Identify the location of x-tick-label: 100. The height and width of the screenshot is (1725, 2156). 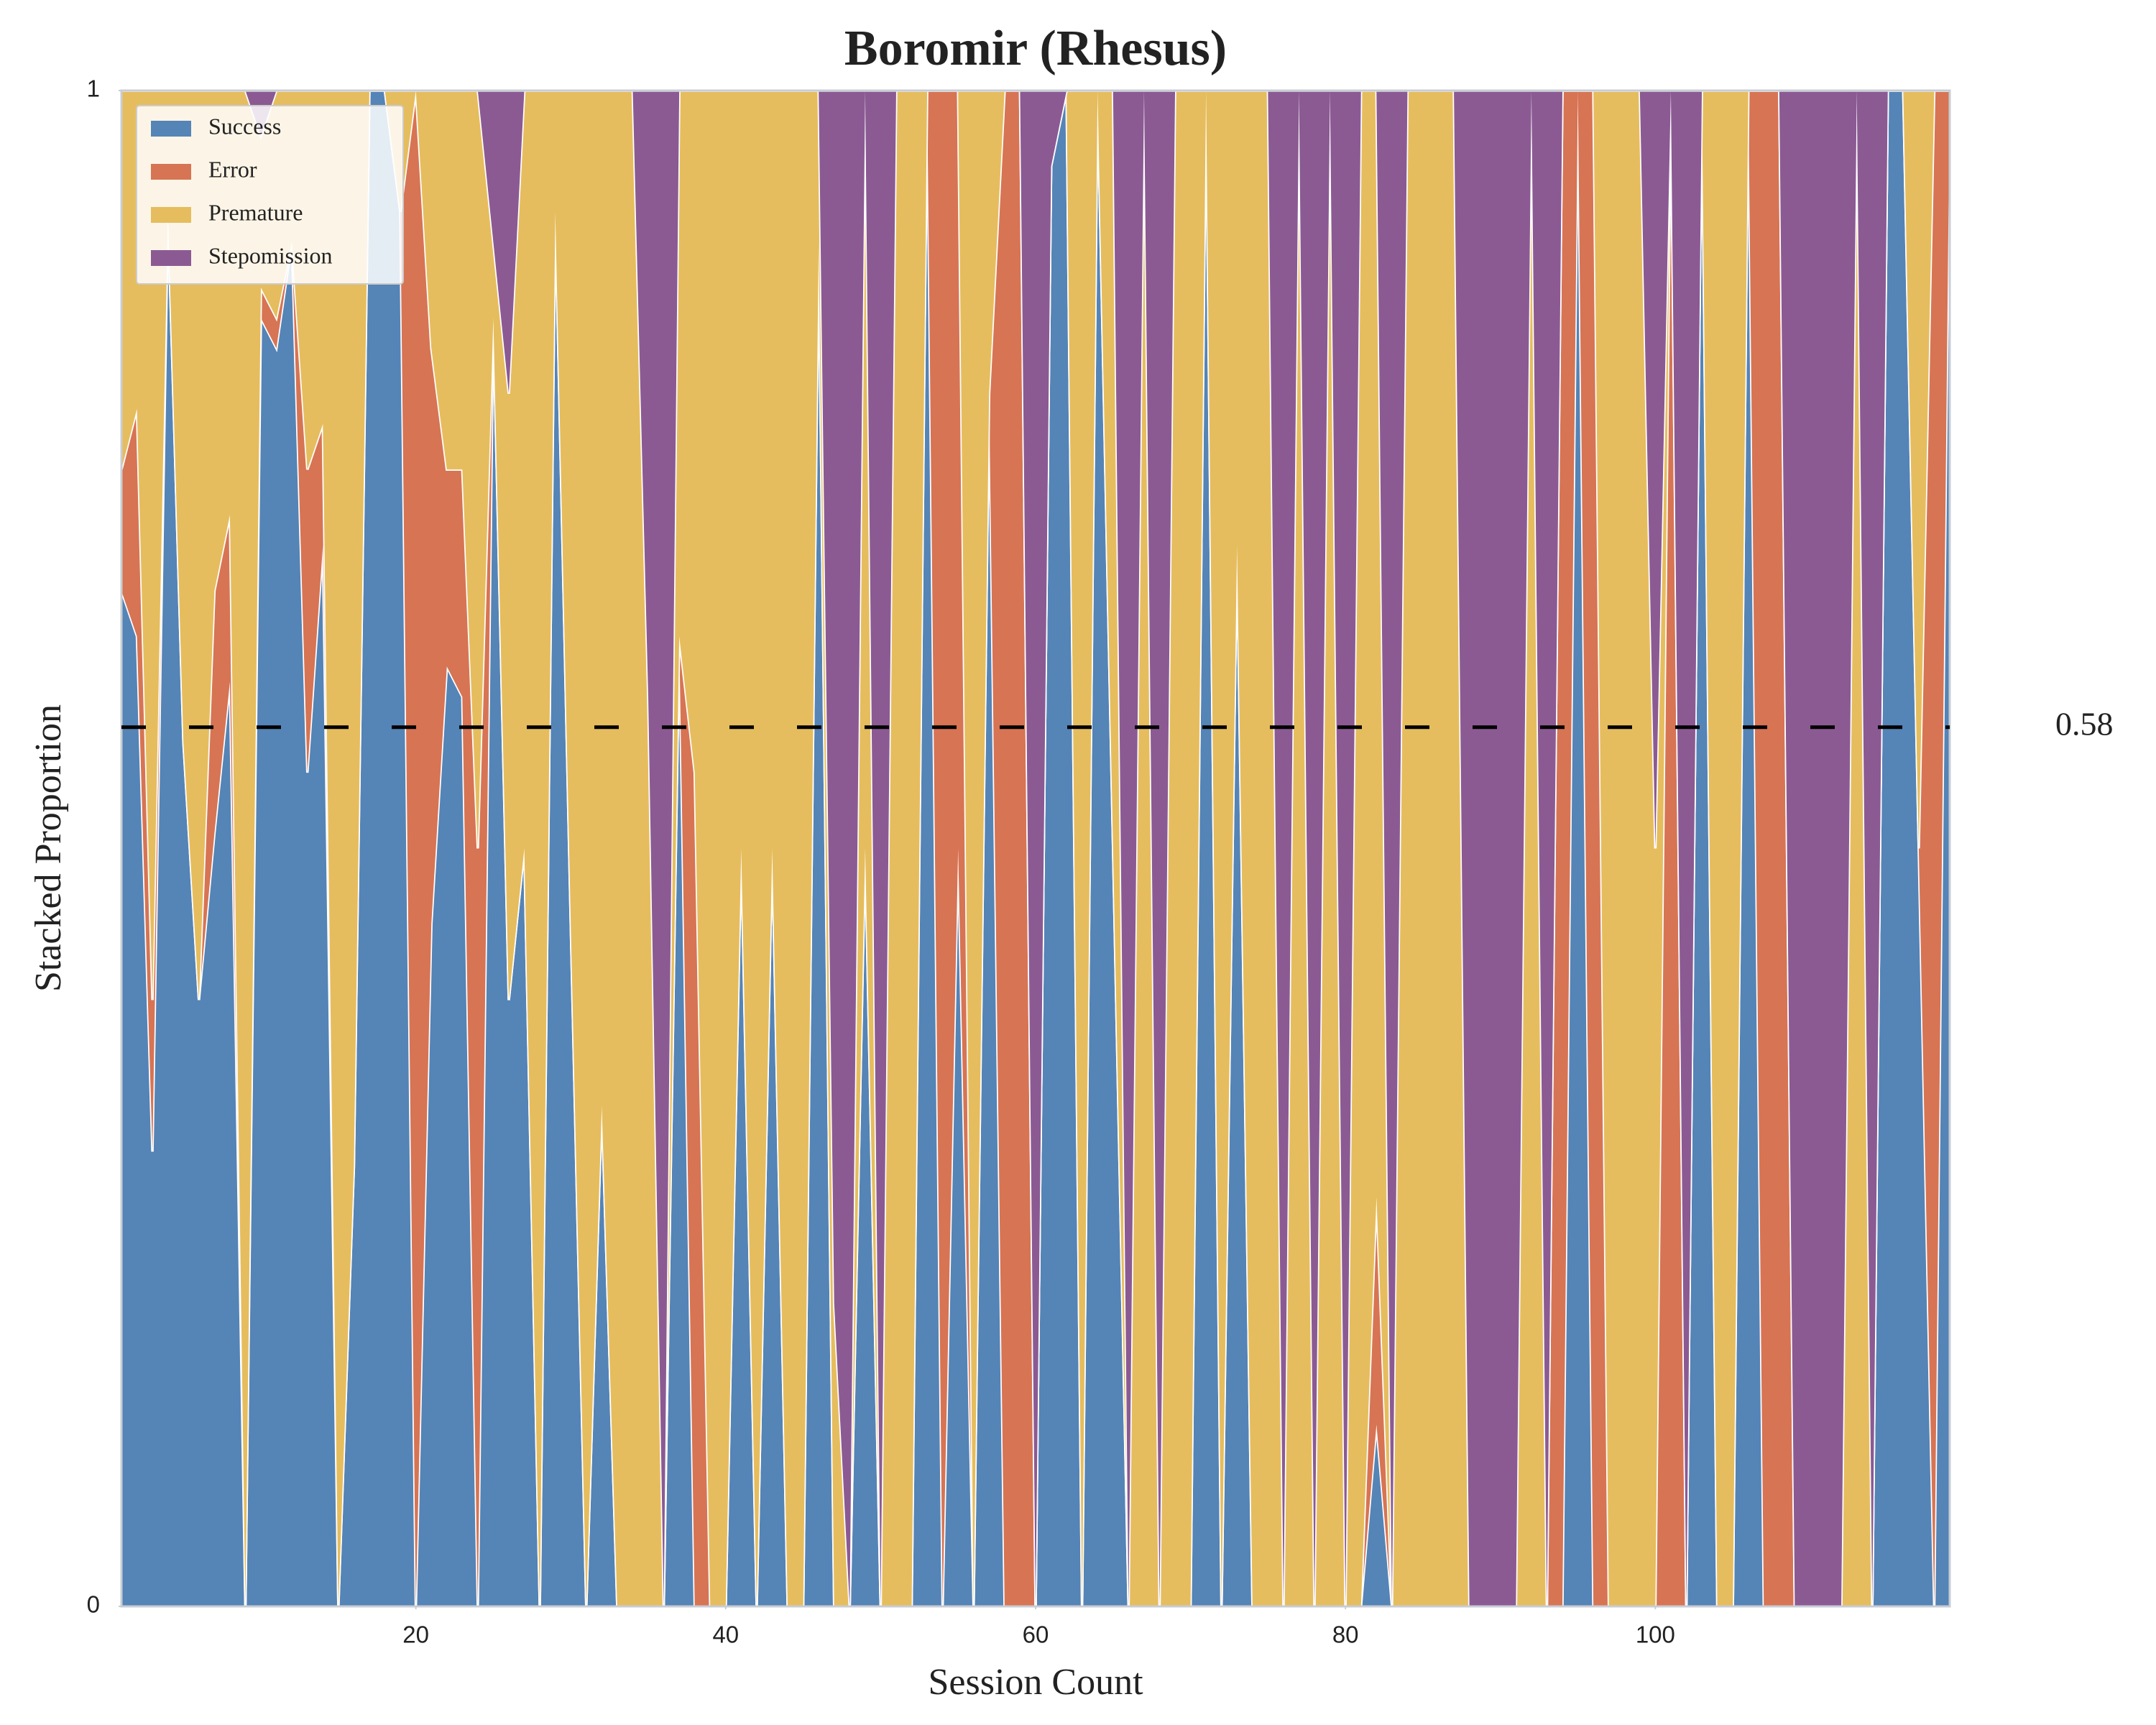
(1655, 1635).